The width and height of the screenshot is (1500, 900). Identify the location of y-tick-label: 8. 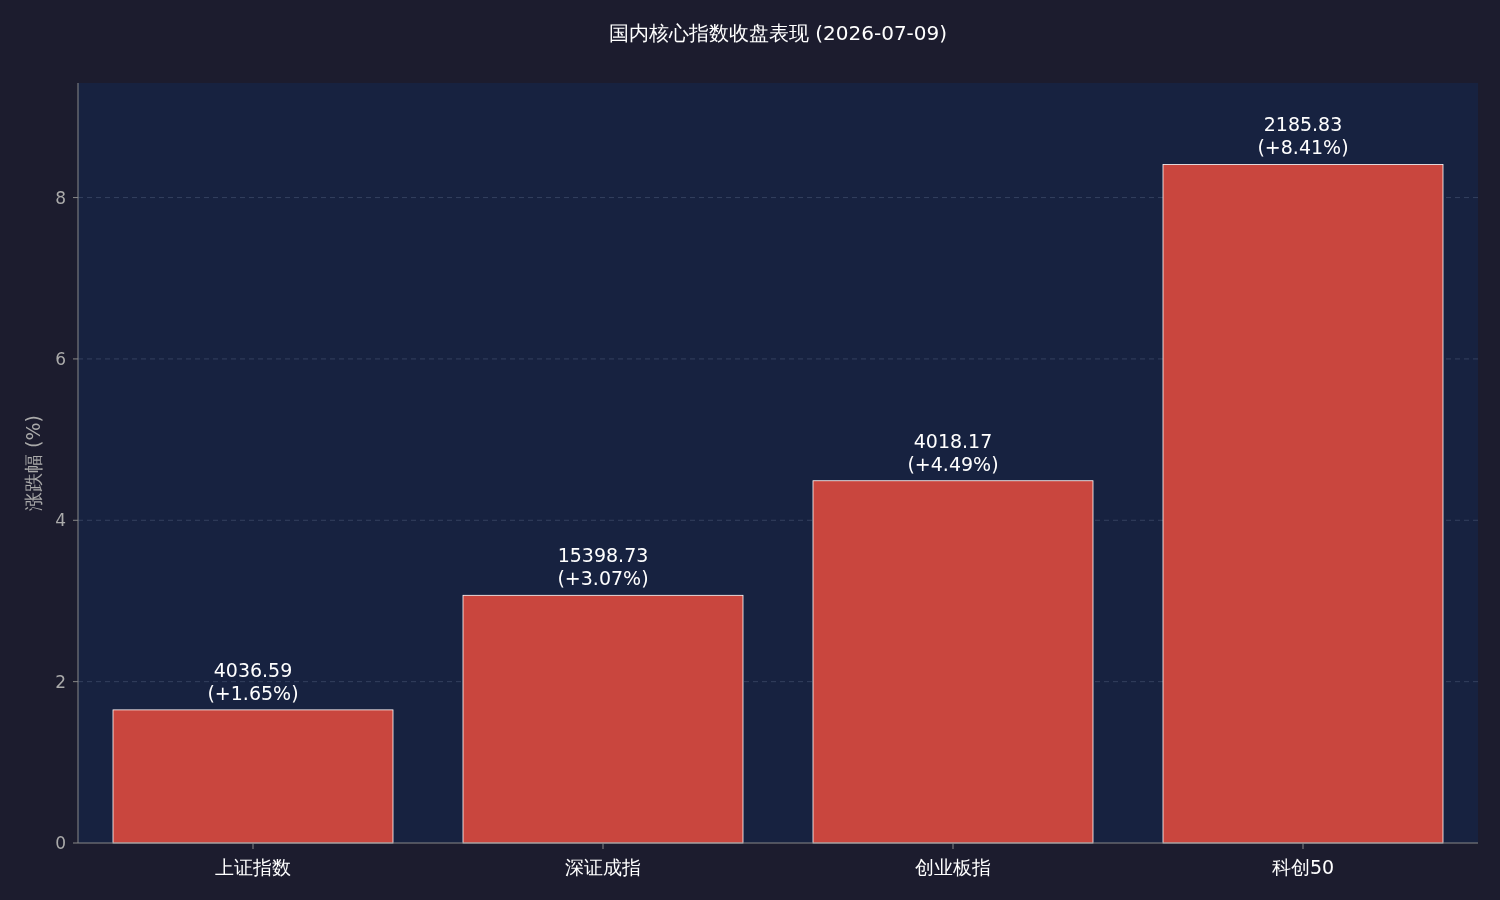
(60, 197).